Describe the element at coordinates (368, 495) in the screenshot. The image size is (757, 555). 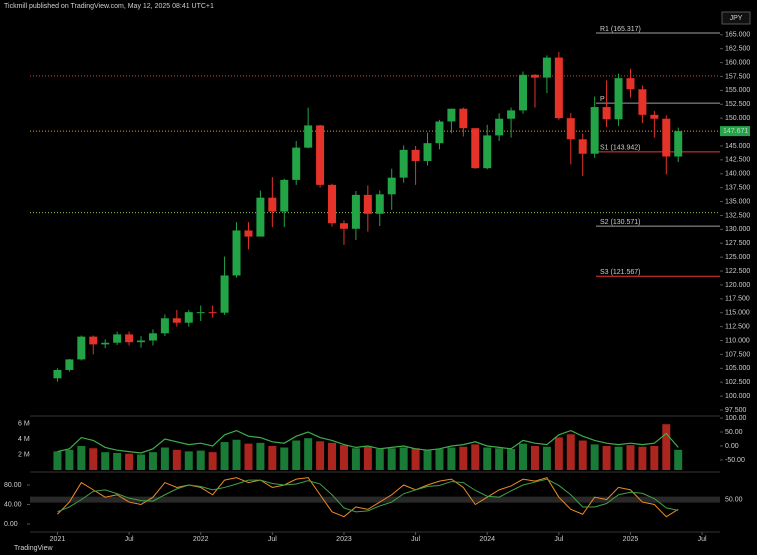
I see `stoch-line` at that location.